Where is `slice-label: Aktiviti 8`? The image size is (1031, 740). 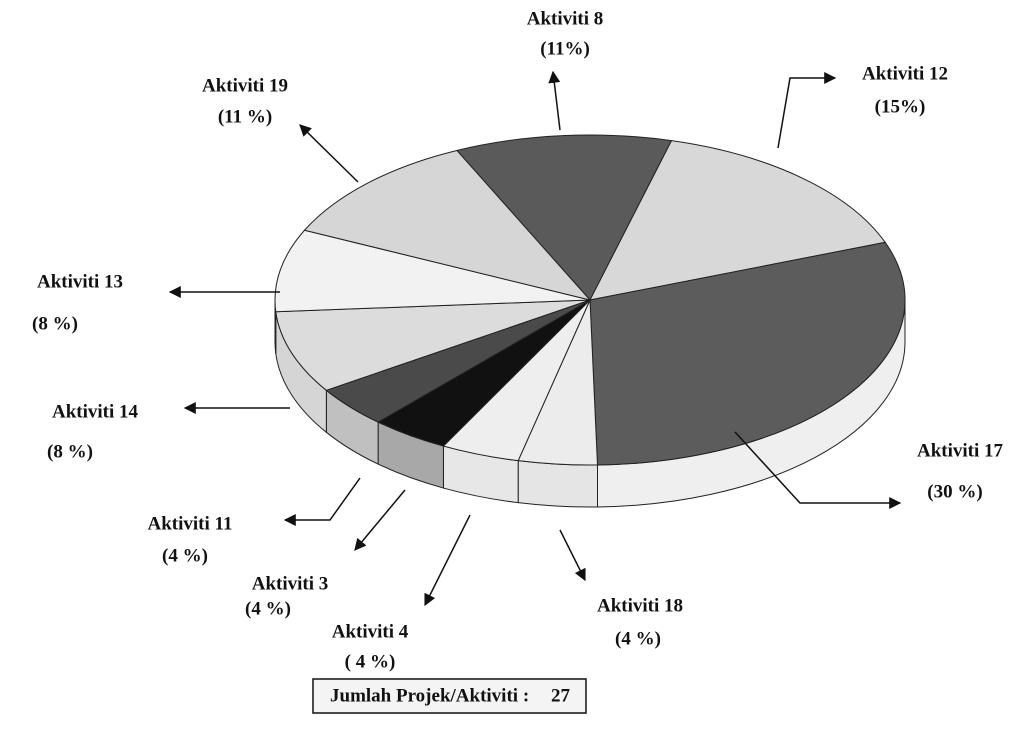 slice-label: Aktiviti 8 is located at coordinates (565, 18).